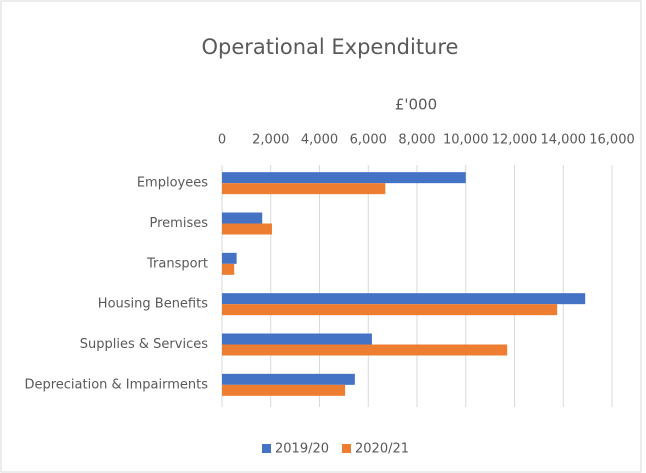 Image resolution: width=646 pixels, height=473 pixels. What do you see at coordinates (416, 140) in the screenshot?
I see `x-tick-label: 8,000` at bounding box center [416, 140].